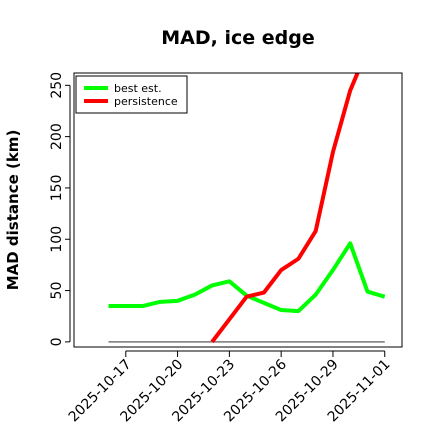  What do you see at coordinates (57, 341) in the screenshot?
I see `y-tick-label: 0` at bounding box center [57, 341].